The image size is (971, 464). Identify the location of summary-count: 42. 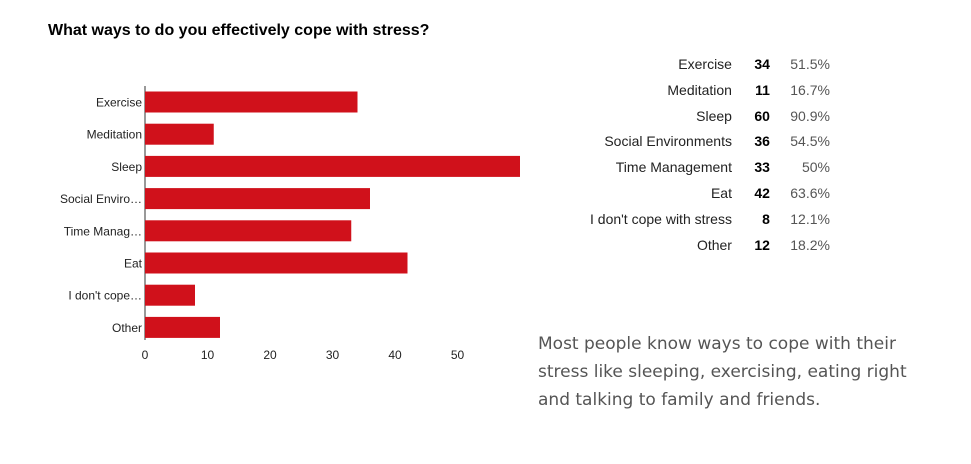
(762, 192).